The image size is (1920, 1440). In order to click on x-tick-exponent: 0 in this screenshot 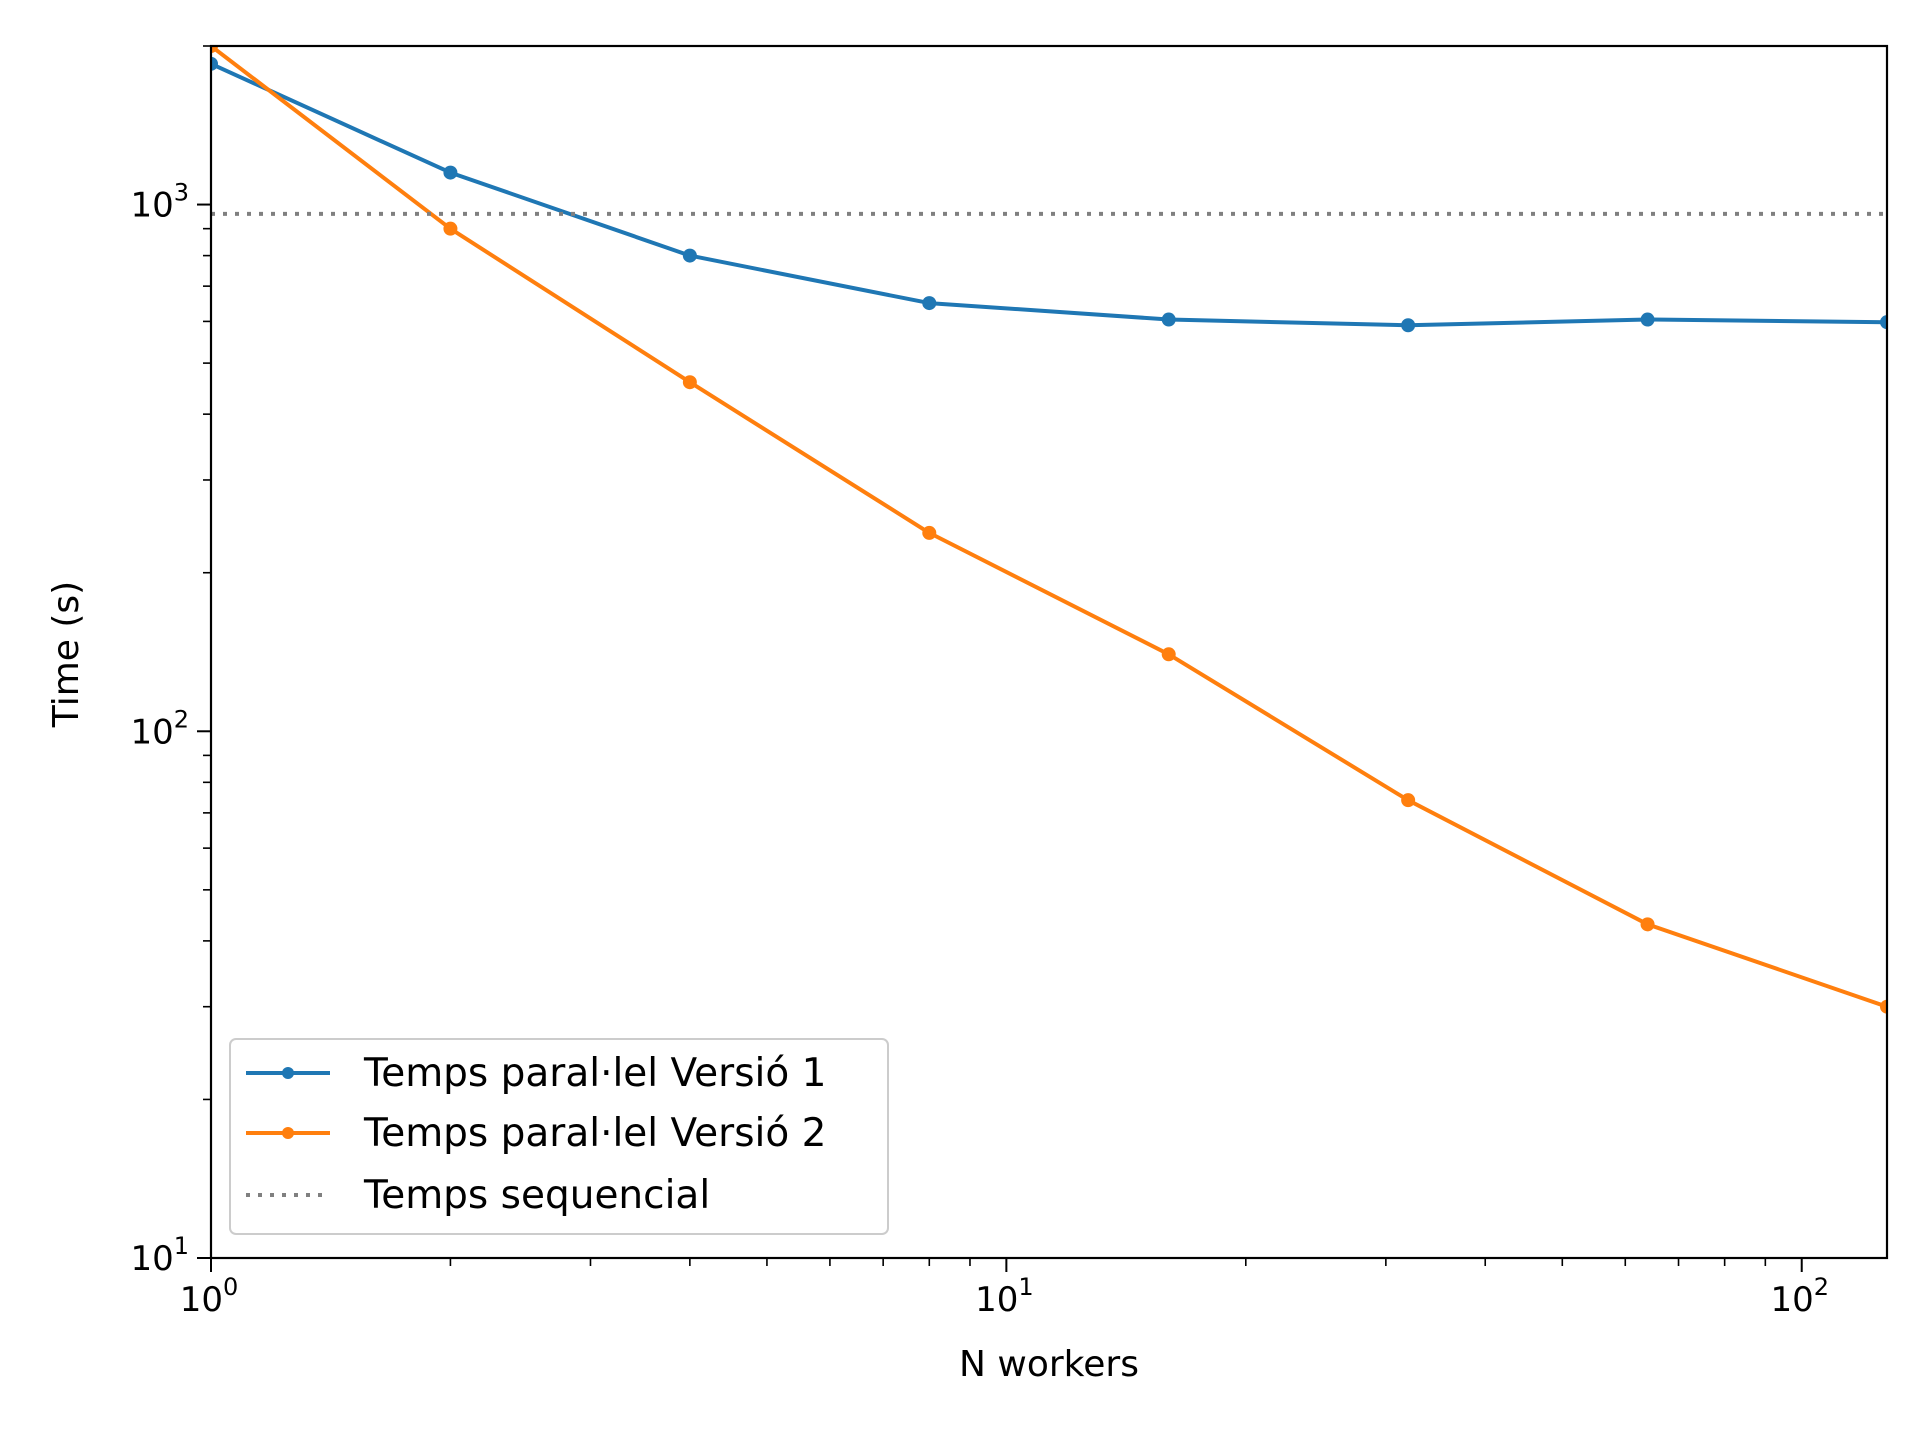, I will do `click(230, 1287)`.